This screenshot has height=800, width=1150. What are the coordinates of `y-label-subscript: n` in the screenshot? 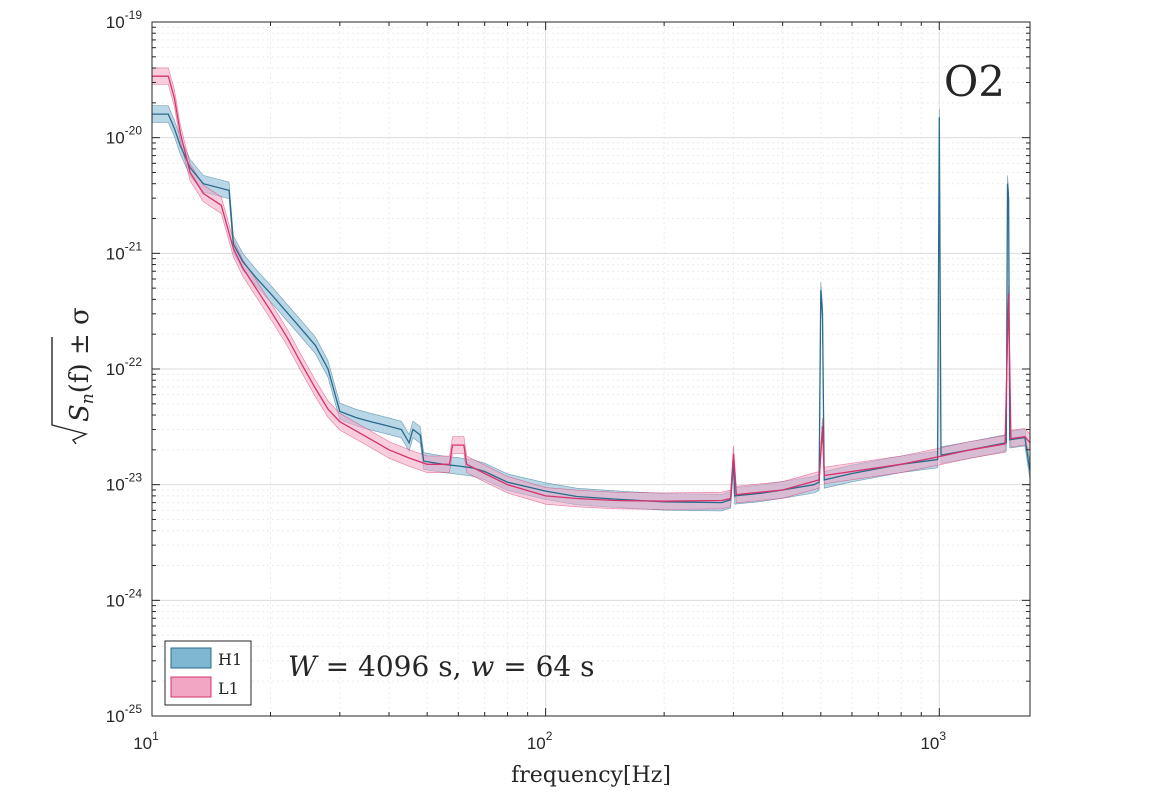 It's located at (88, 398).